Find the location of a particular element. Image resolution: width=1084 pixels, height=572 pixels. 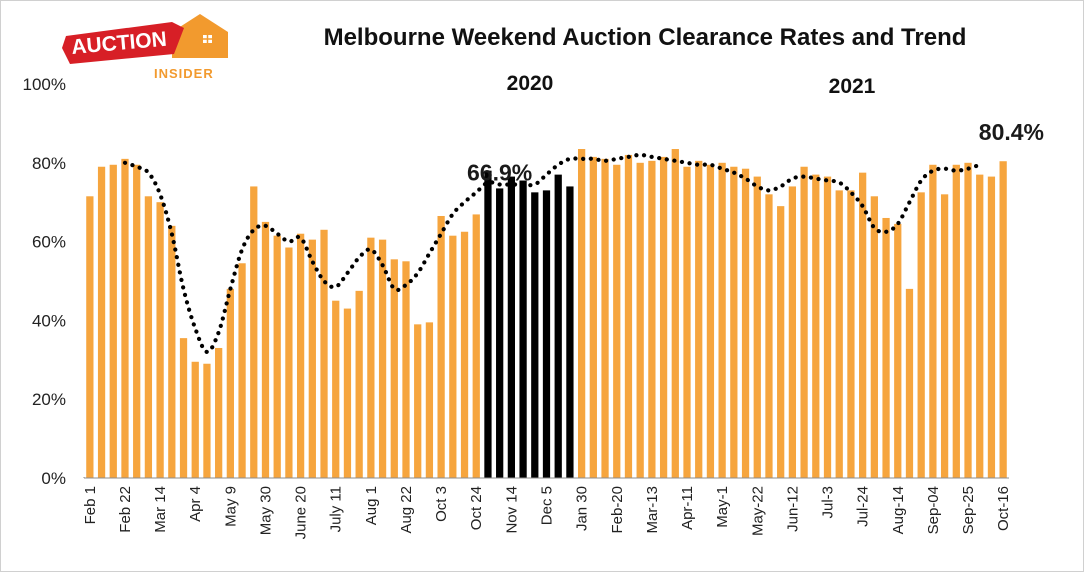

x-tick-label: Sep-25 is located at coordinates (968, 510).